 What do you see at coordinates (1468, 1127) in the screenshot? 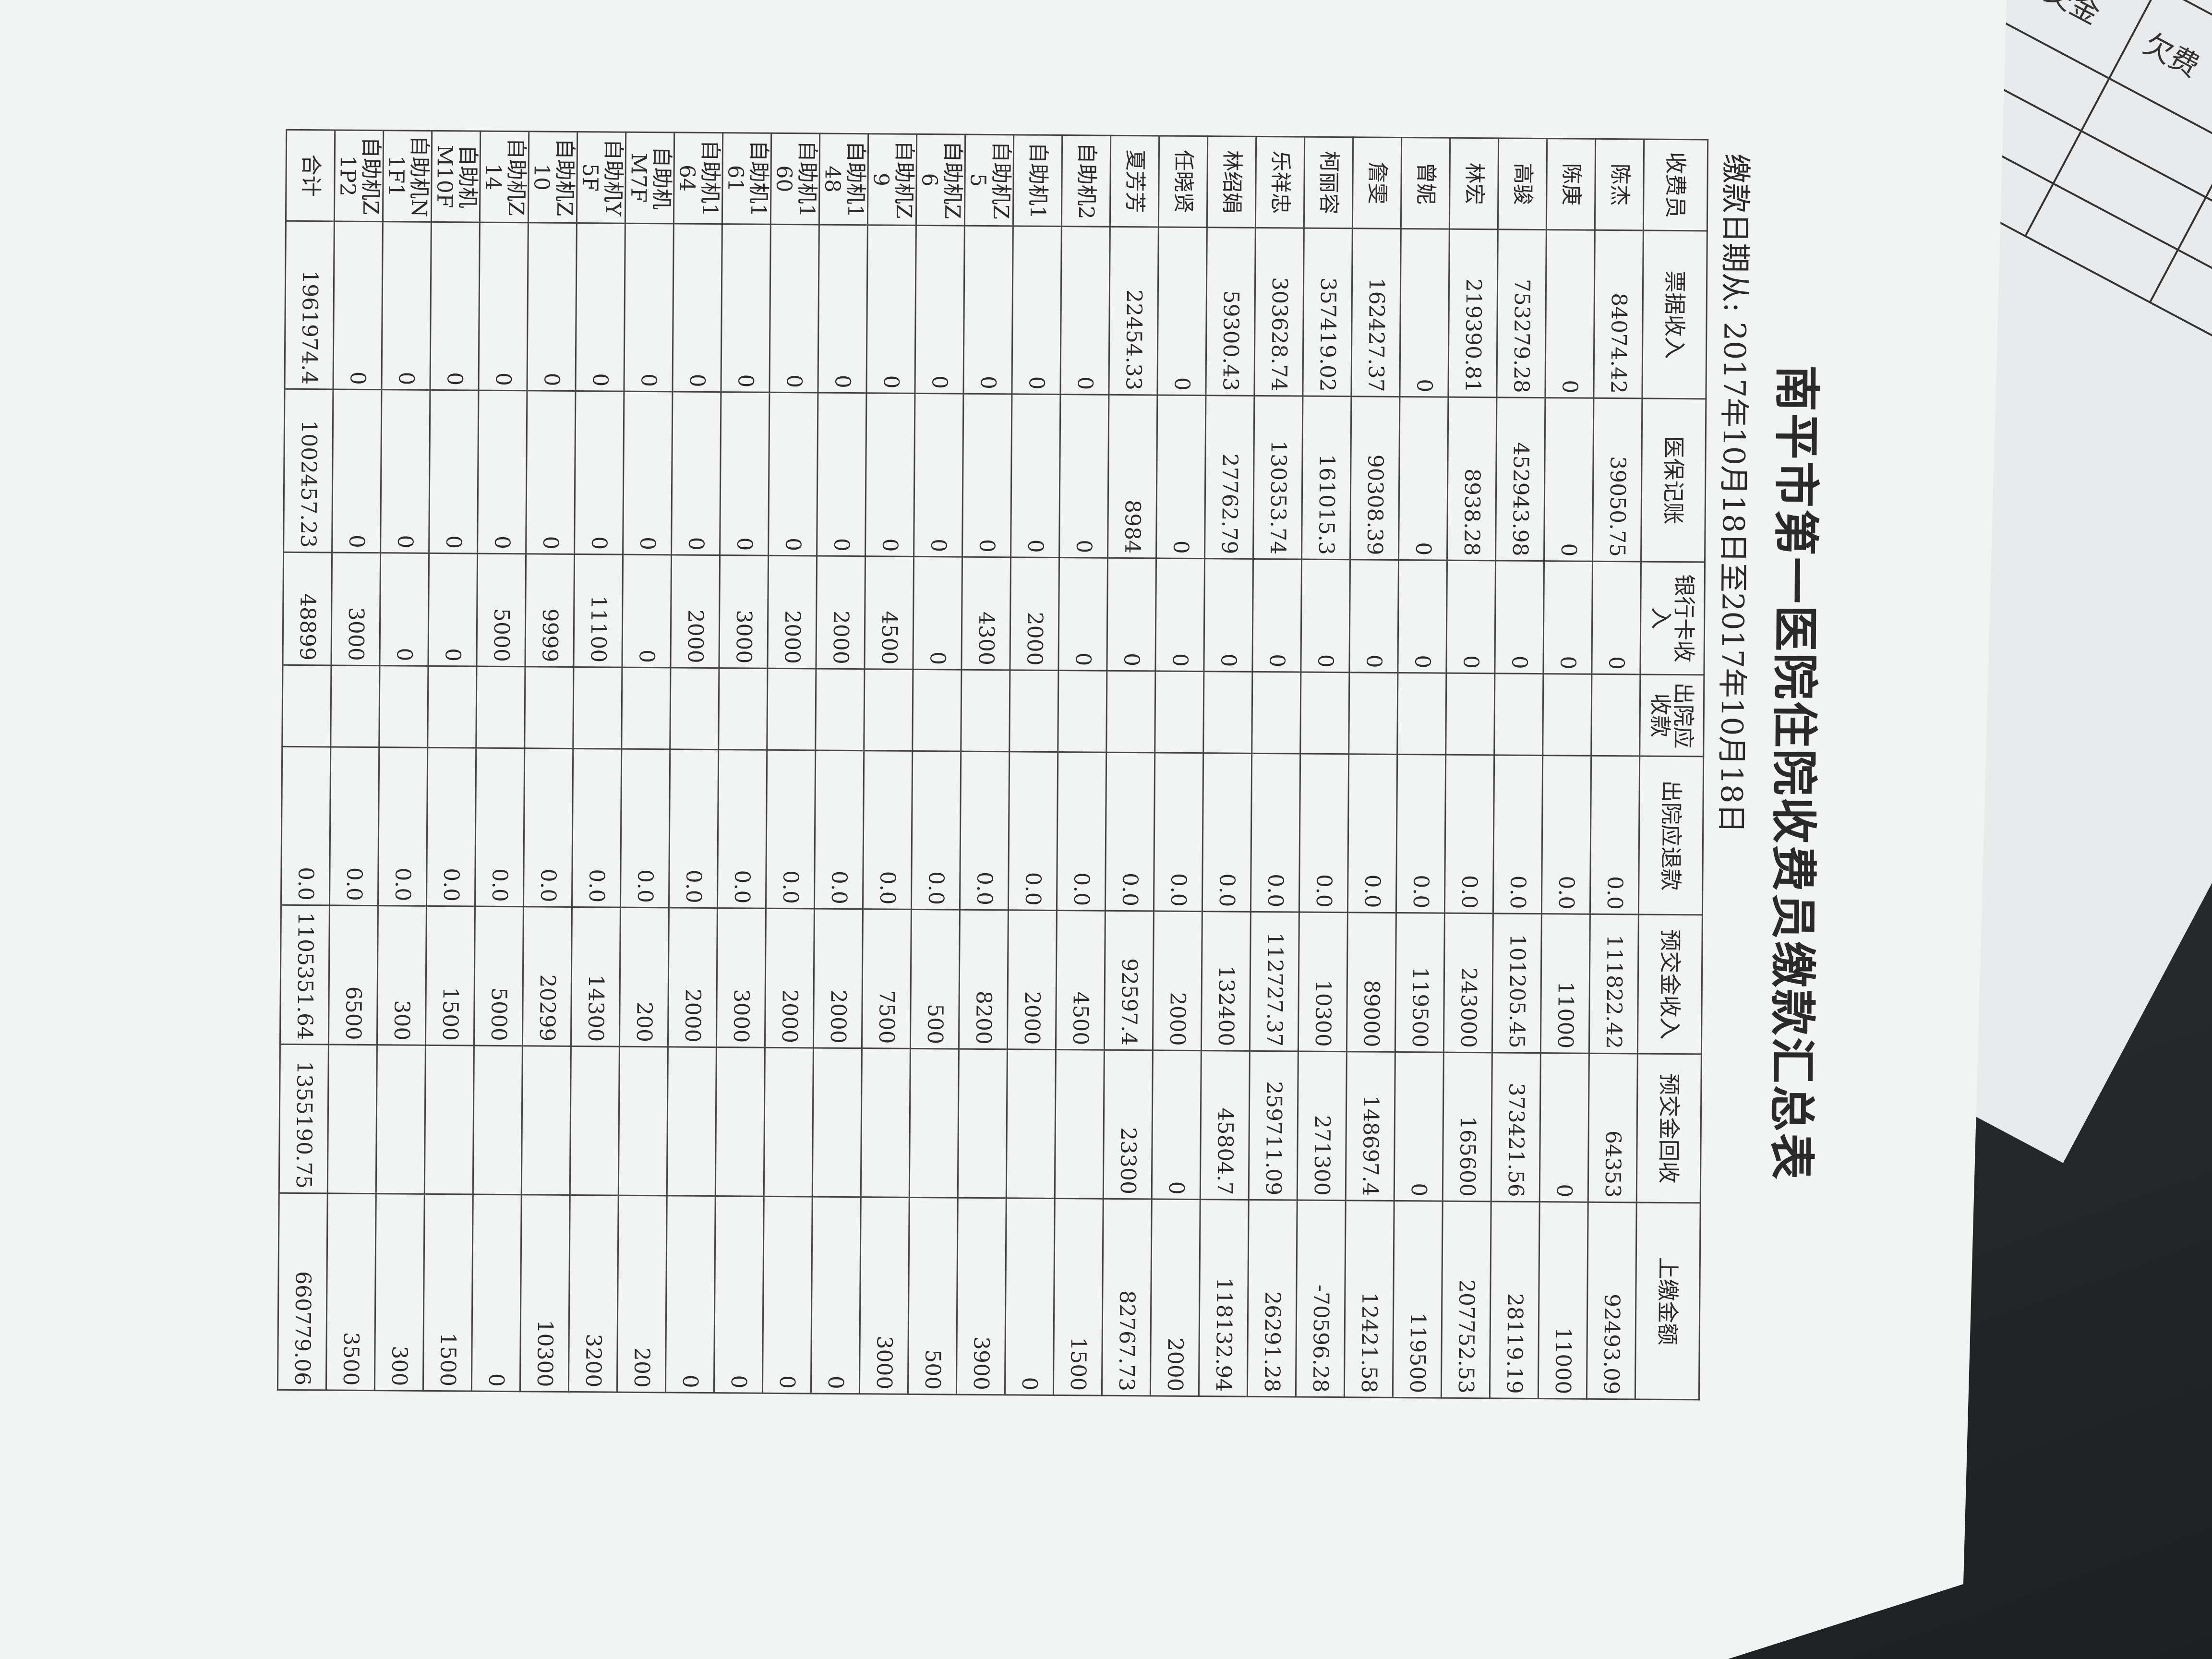
I see `amount-cell: 165600` at bounding box center [1468, 1127].